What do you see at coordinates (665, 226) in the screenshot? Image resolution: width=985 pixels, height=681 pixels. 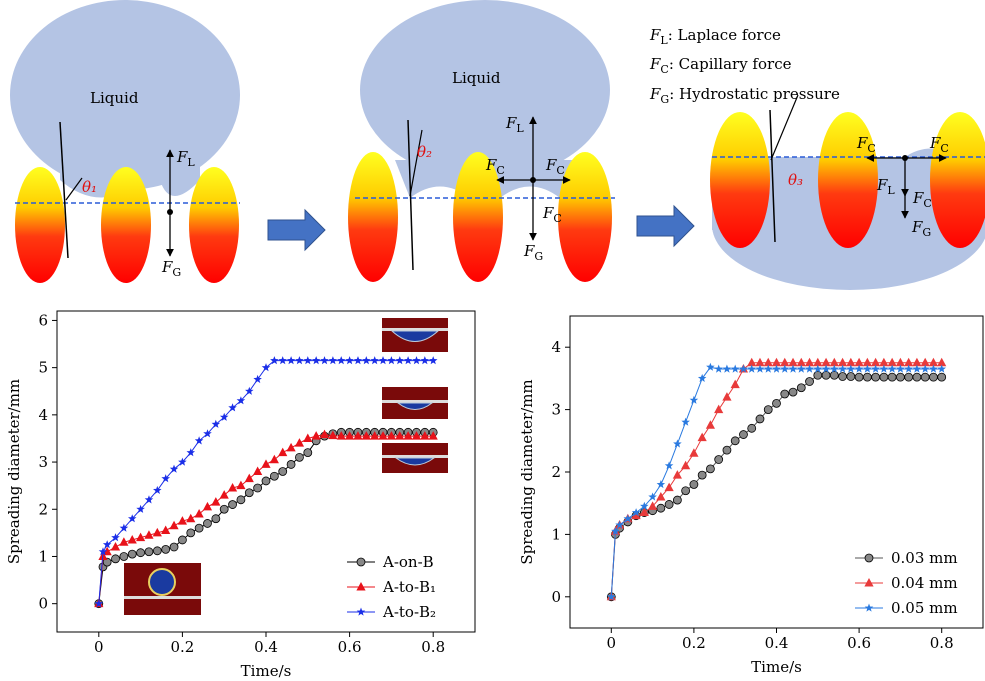 I see `flow-arrow` at bounding box center [665, 226].